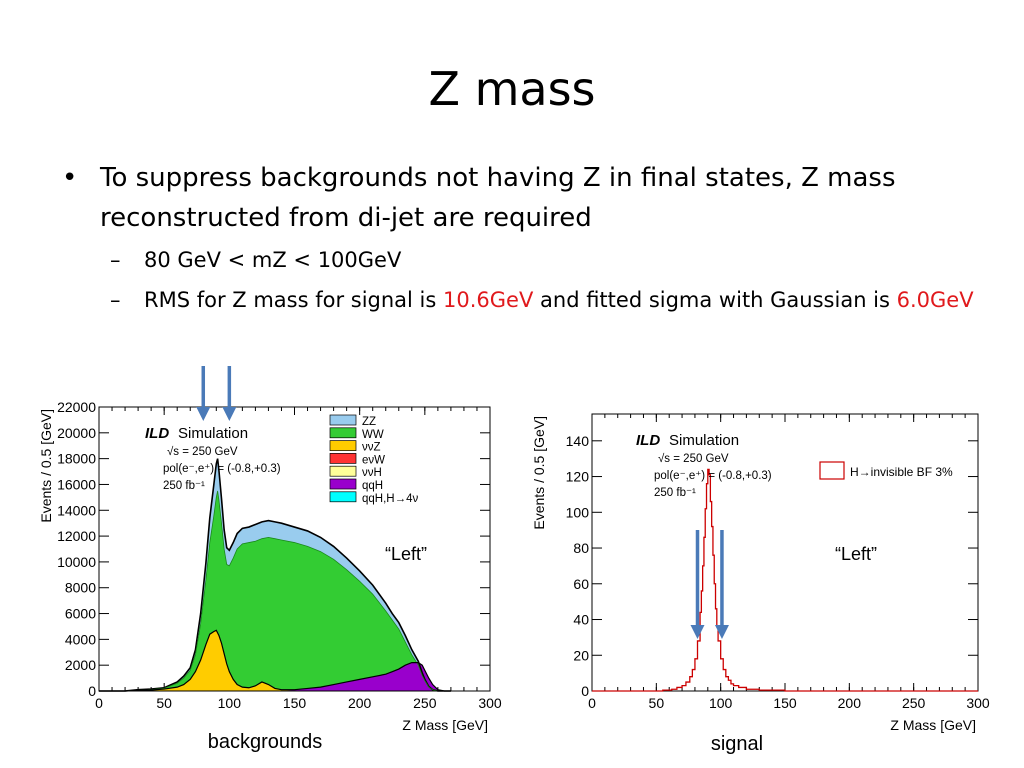 The height and width of the screenshot is (768, 1024). What do you see at coordinates (522, 260) in the screenshot?
I see `sub-bullet-mass-window: – 80 GeV < mZ < 100GeV` at bounding box center [522, 260].